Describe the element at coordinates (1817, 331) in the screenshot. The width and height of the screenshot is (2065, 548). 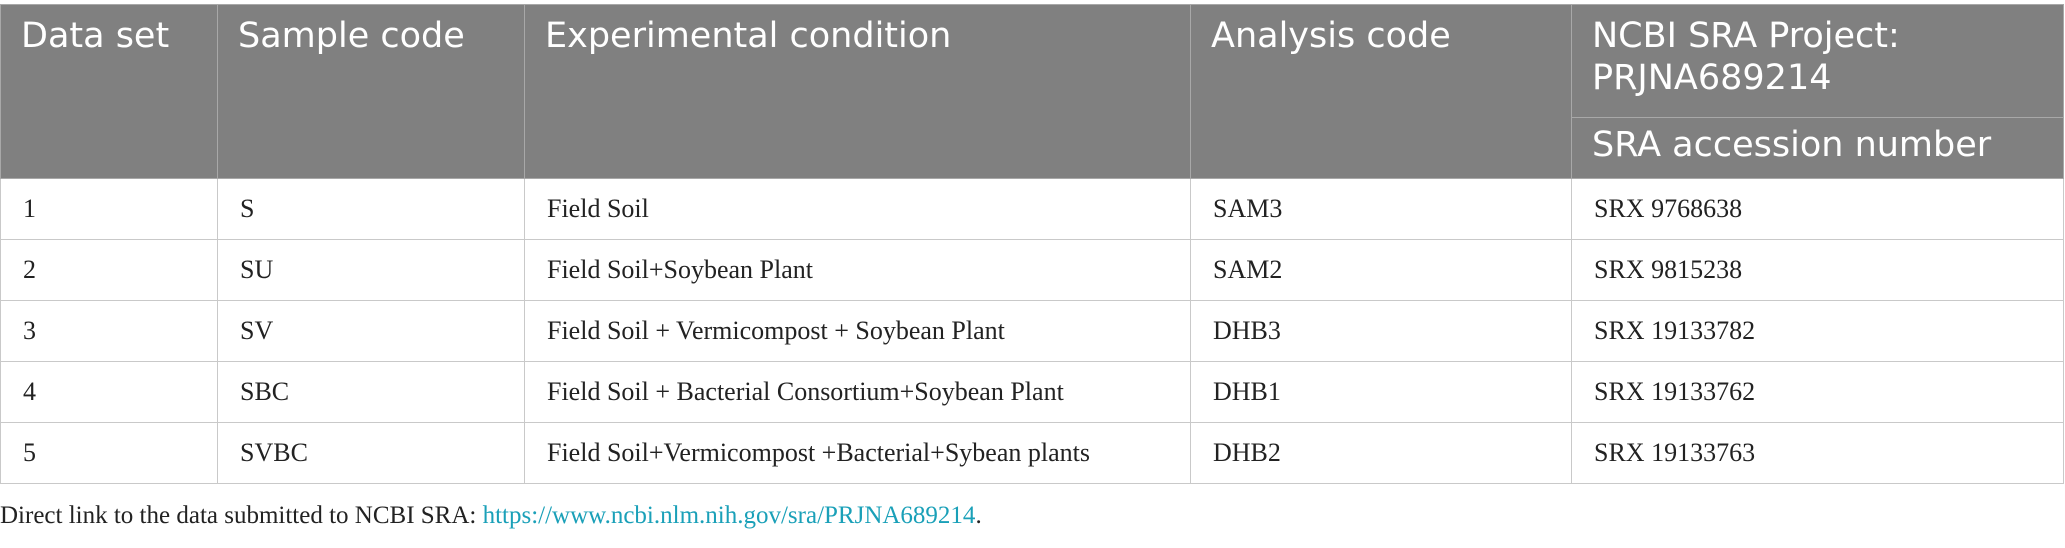
I see `table-cell: SRX 19133782` at that location.